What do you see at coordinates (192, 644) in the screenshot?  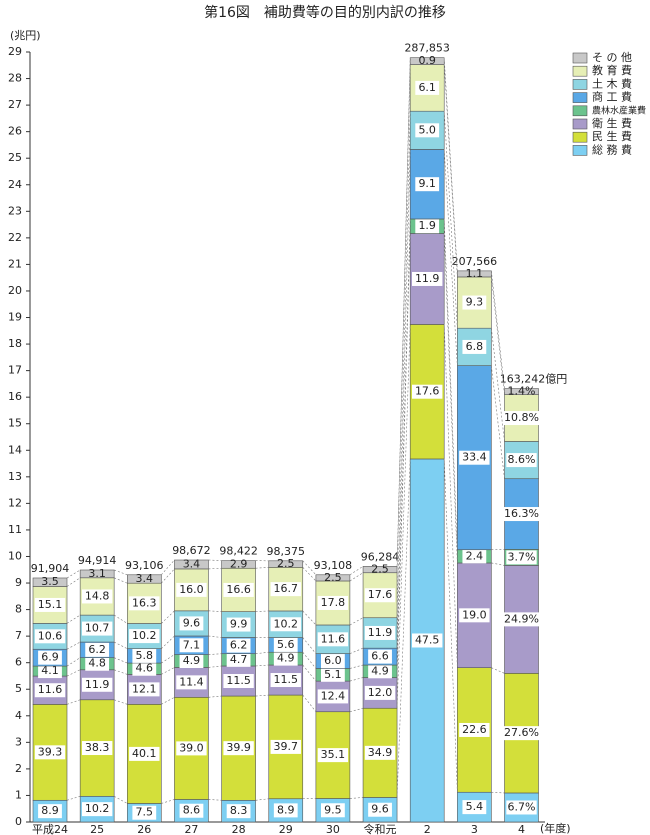 I see `value-label: 7.1` at bounding box center [192, 644].